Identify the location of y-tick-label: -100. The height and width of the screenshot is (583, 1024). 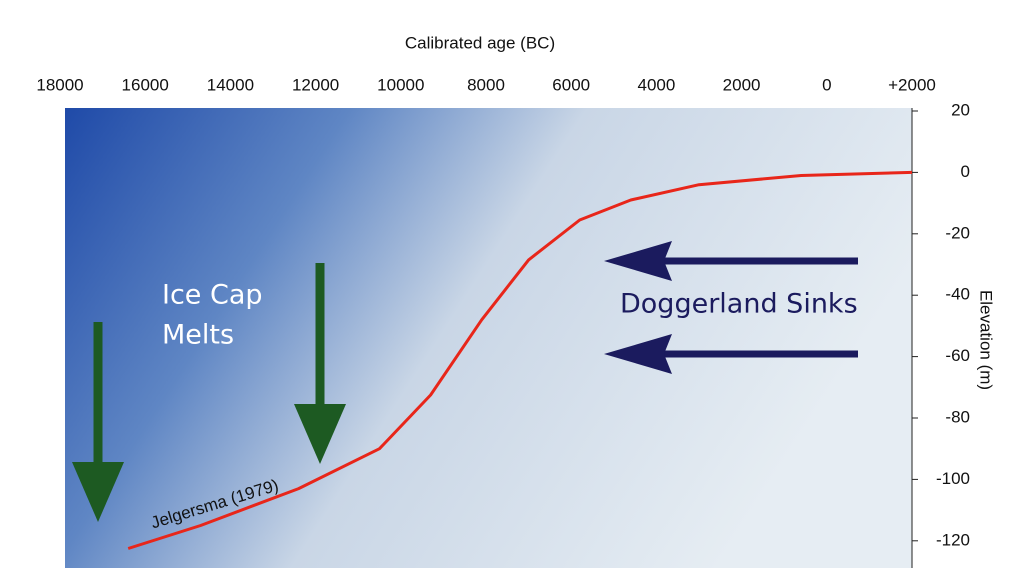
(953, 478).